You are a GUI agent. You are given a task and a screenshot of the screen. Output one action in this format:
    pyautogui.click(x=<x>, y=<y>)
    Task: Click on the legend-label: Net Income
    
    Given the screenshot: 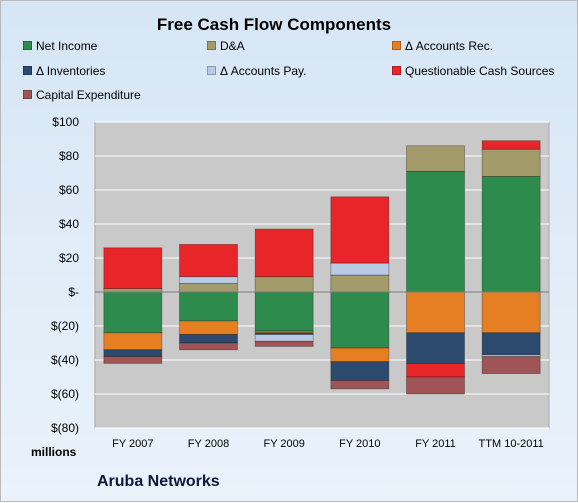 What is the action you would take?
    pyautogui.click(x=67, y=46)
    